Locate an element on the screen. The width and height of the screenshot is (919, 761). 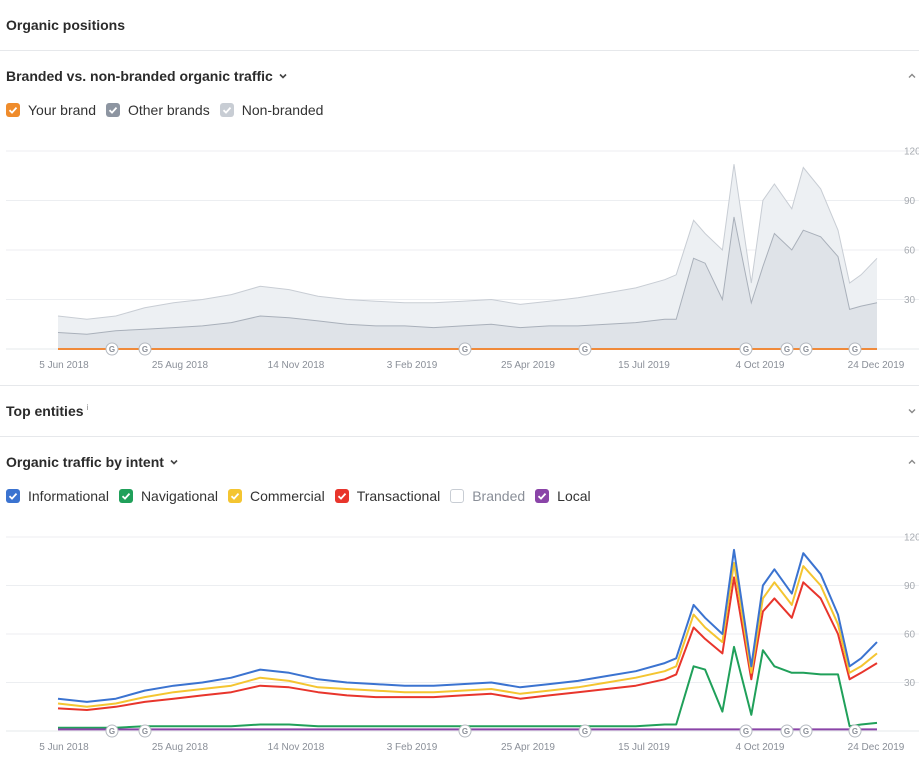
line-navigational is located at coordinates (468, 687).